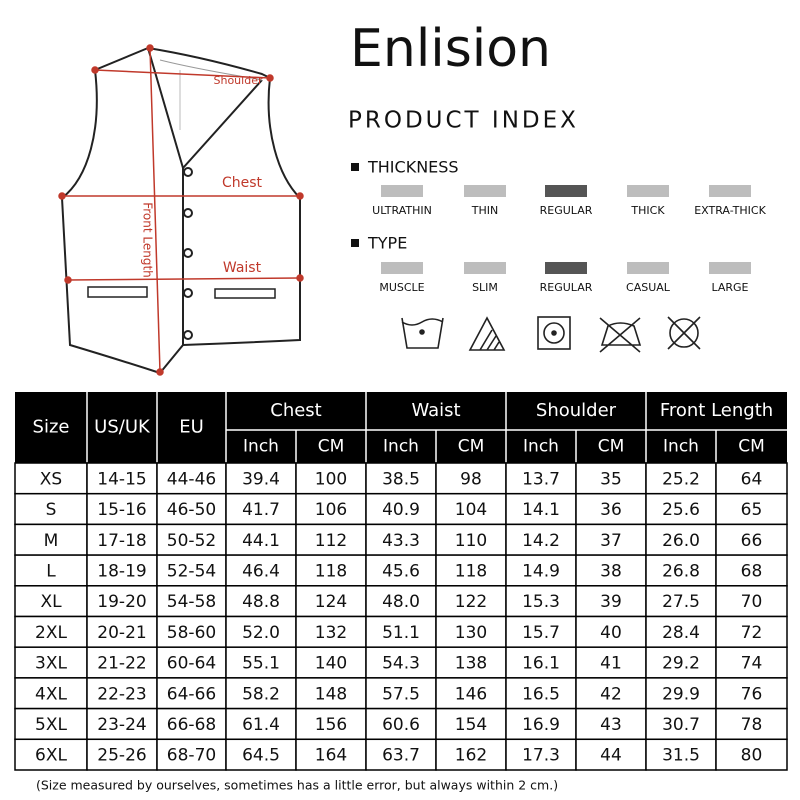  I want to click on cell-text: 21-22, so click(121, 664).